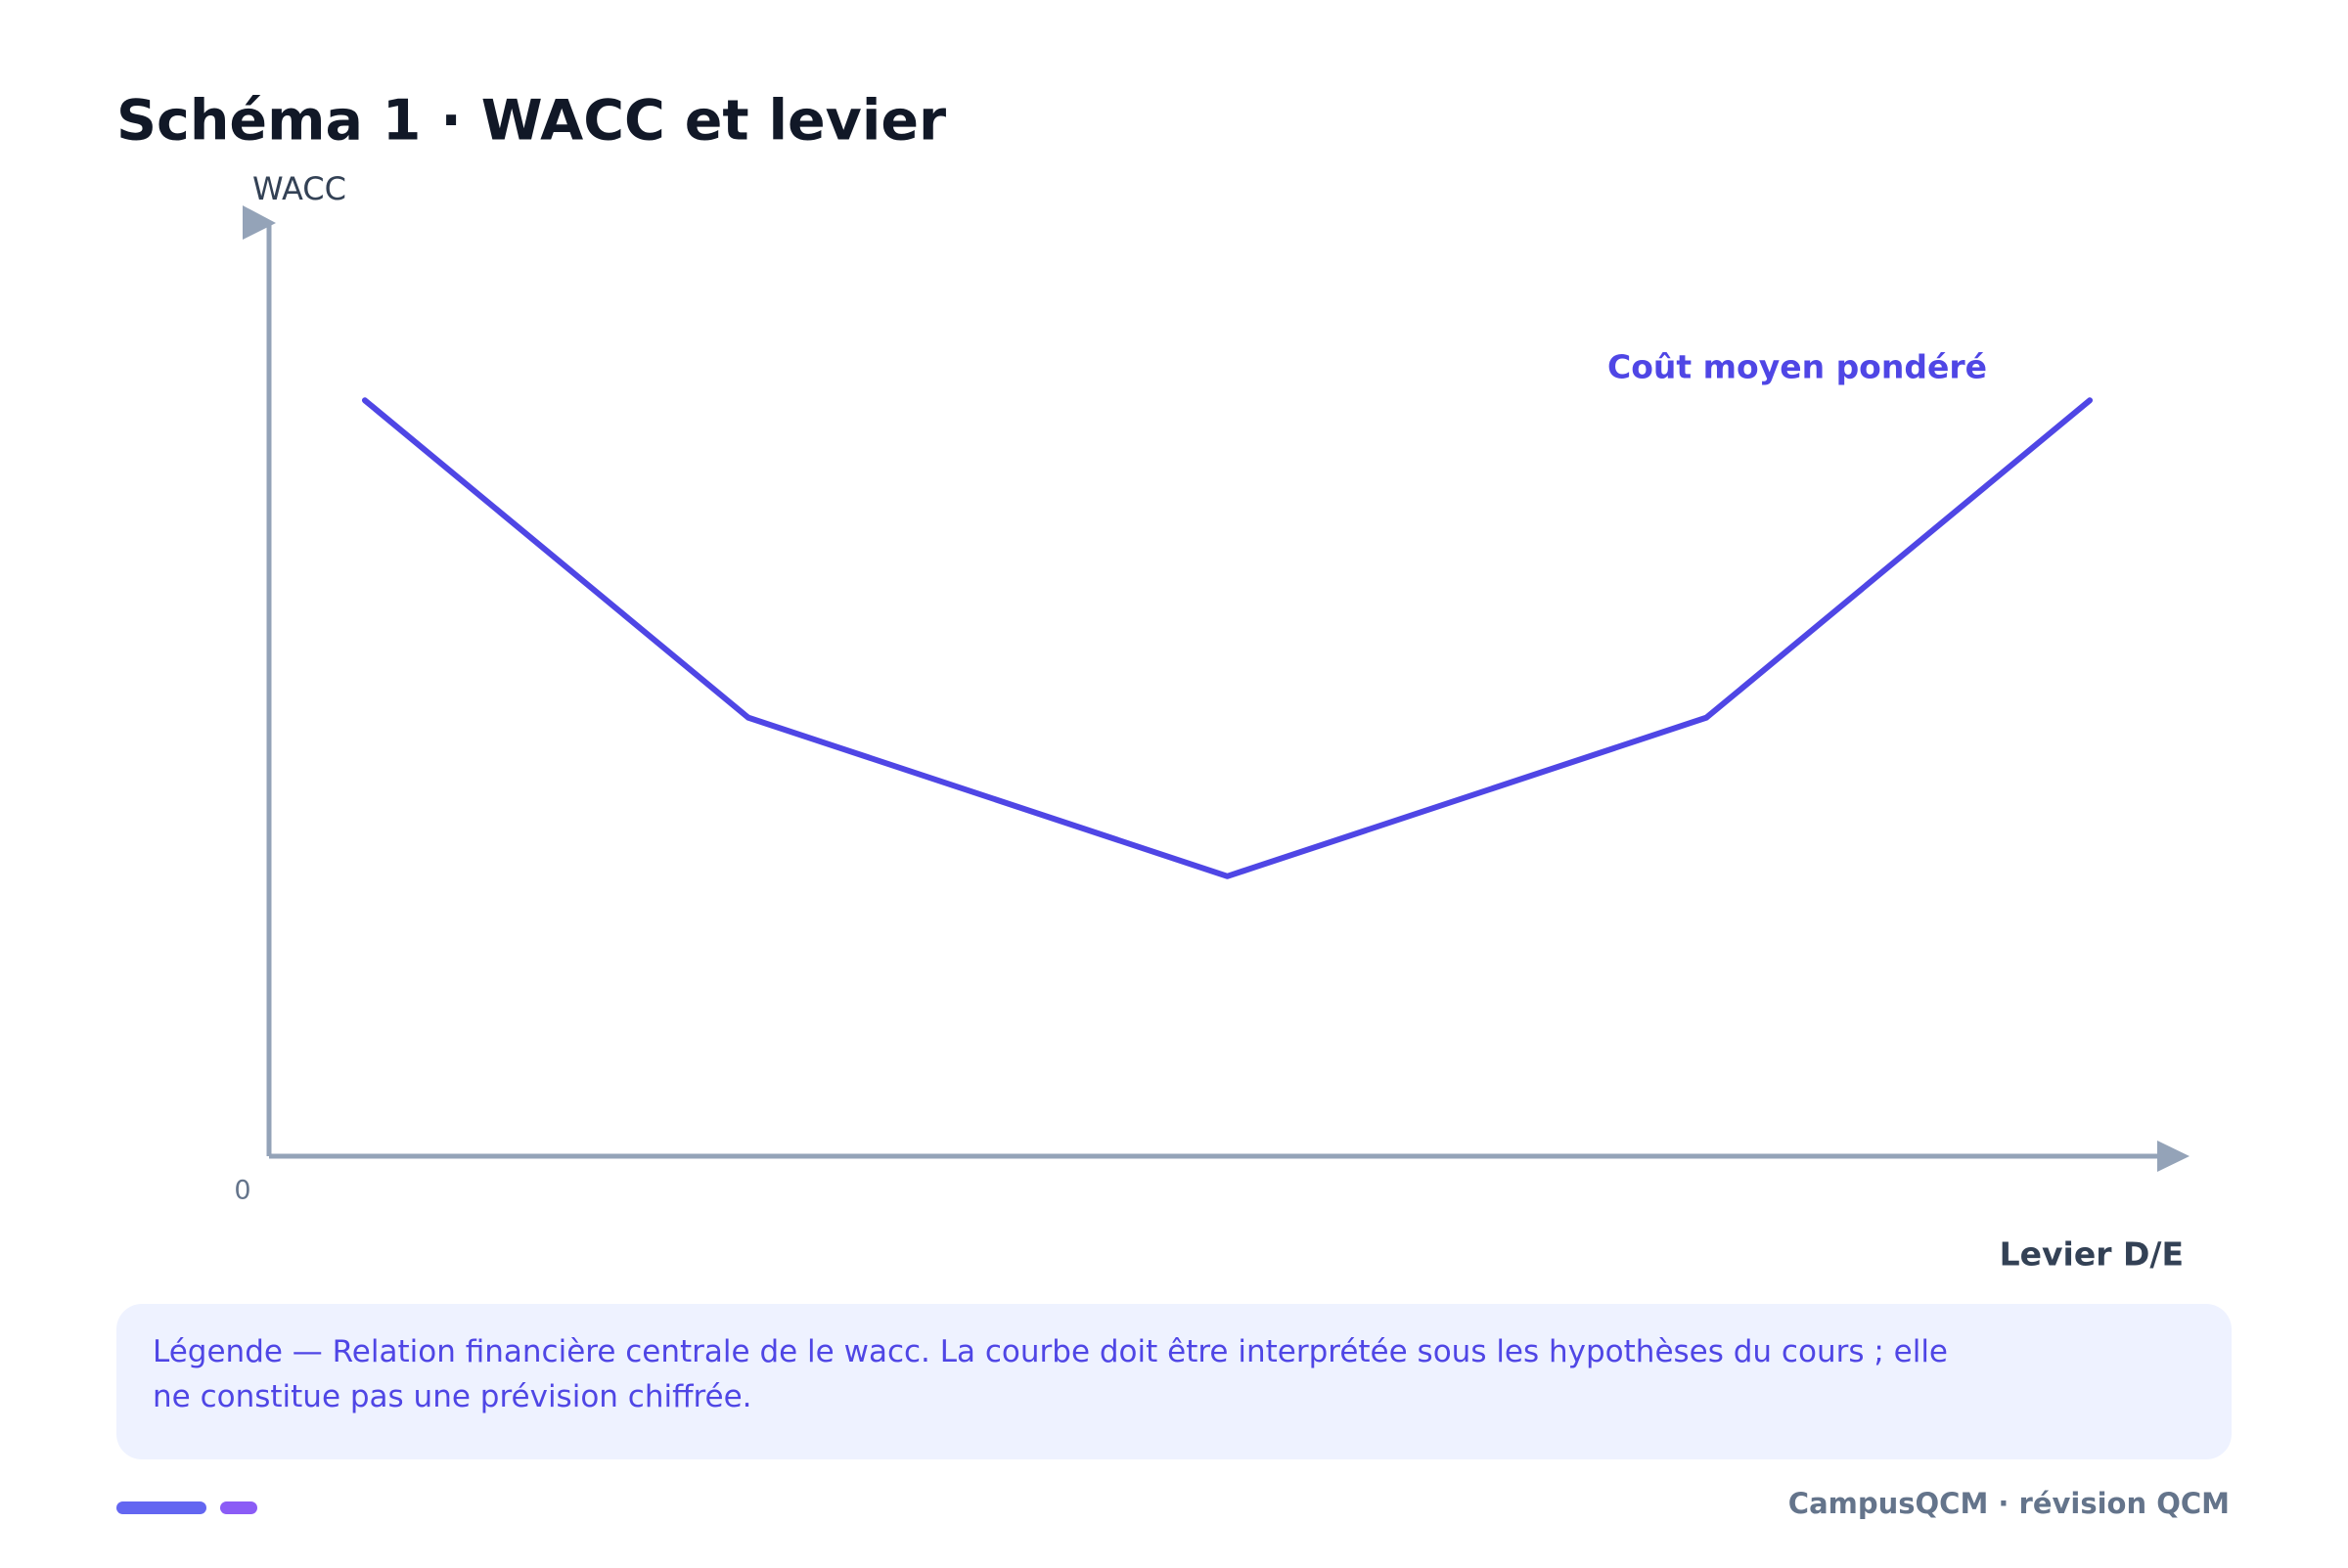 Image resolution: width=2348 pixels, height=1568 pixels. Describe the element at coordinates (2008, 1503) in the screenshot. I see `footer: CampusQCM · révision QCM` at that location.